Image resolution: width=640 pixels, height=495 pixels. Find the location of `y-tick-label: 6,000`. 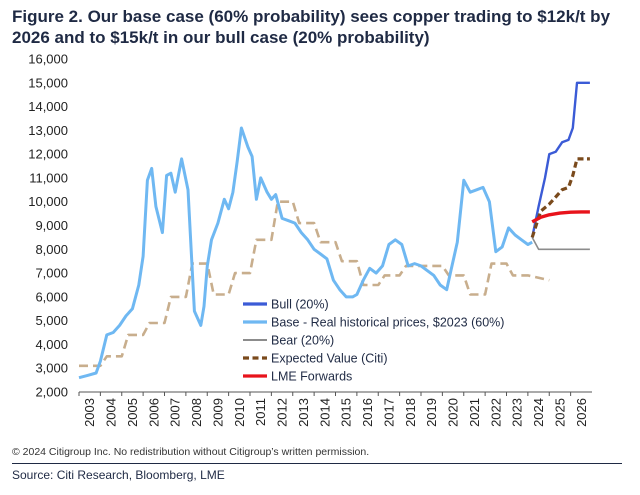

y-tick-label: 6,000 is located at coordinates (51, 296).